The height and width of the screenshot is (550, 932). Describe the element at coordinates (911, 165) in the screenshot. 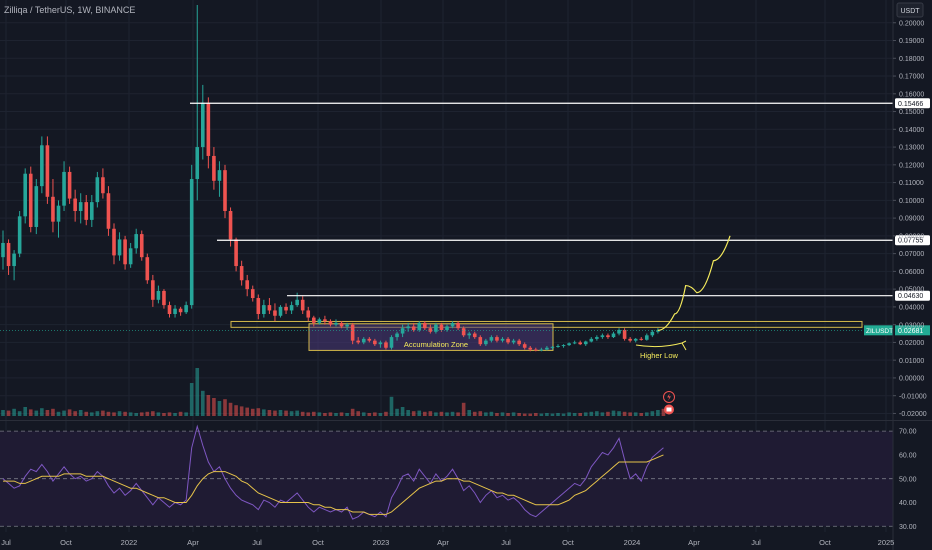

I see `price-tick-label: 0.12000` at that location.